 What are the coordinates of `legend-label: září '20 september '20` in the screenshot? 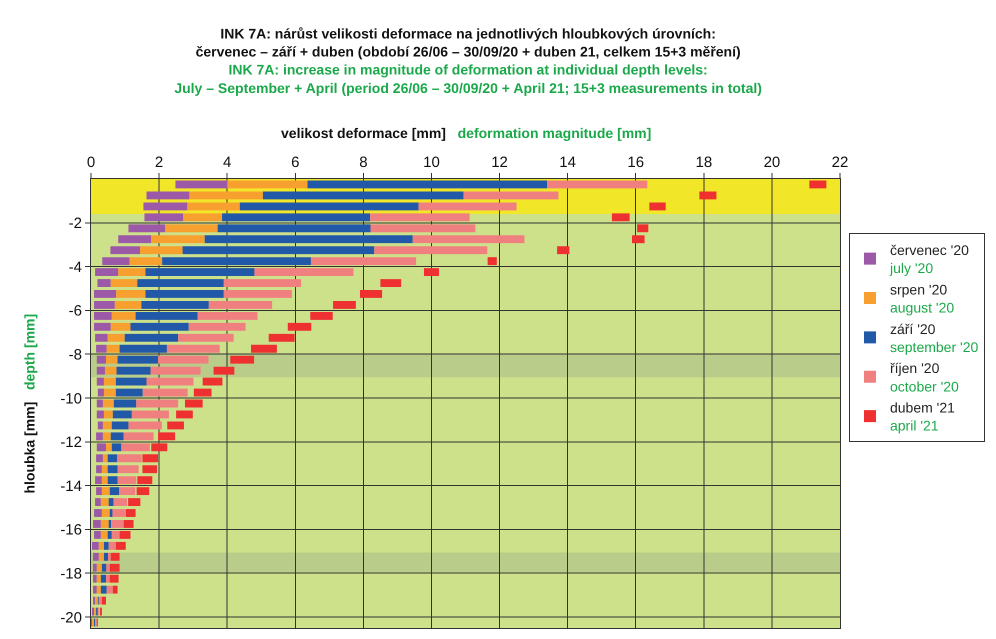 It's located at (934, 337).